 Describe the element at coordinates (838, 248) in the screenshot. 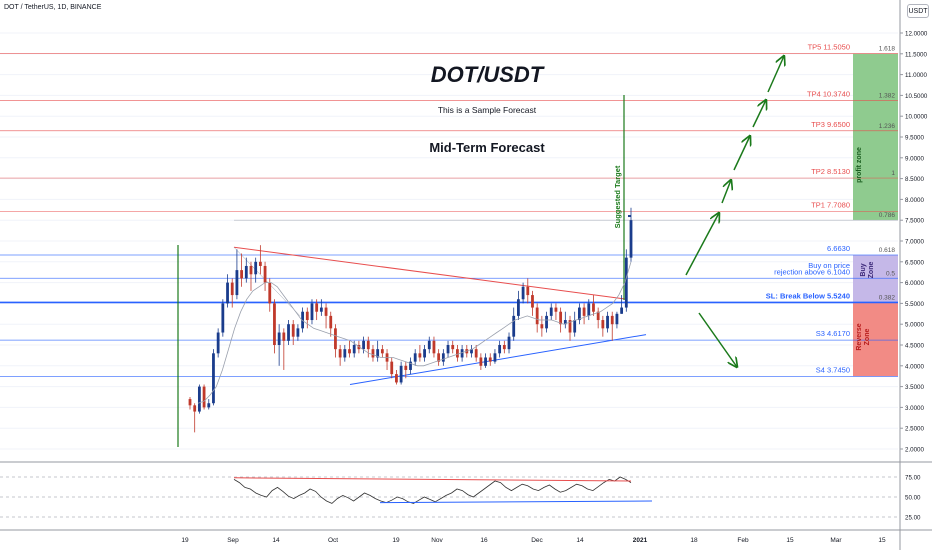

I see `level-label: 6.6630` at that location.